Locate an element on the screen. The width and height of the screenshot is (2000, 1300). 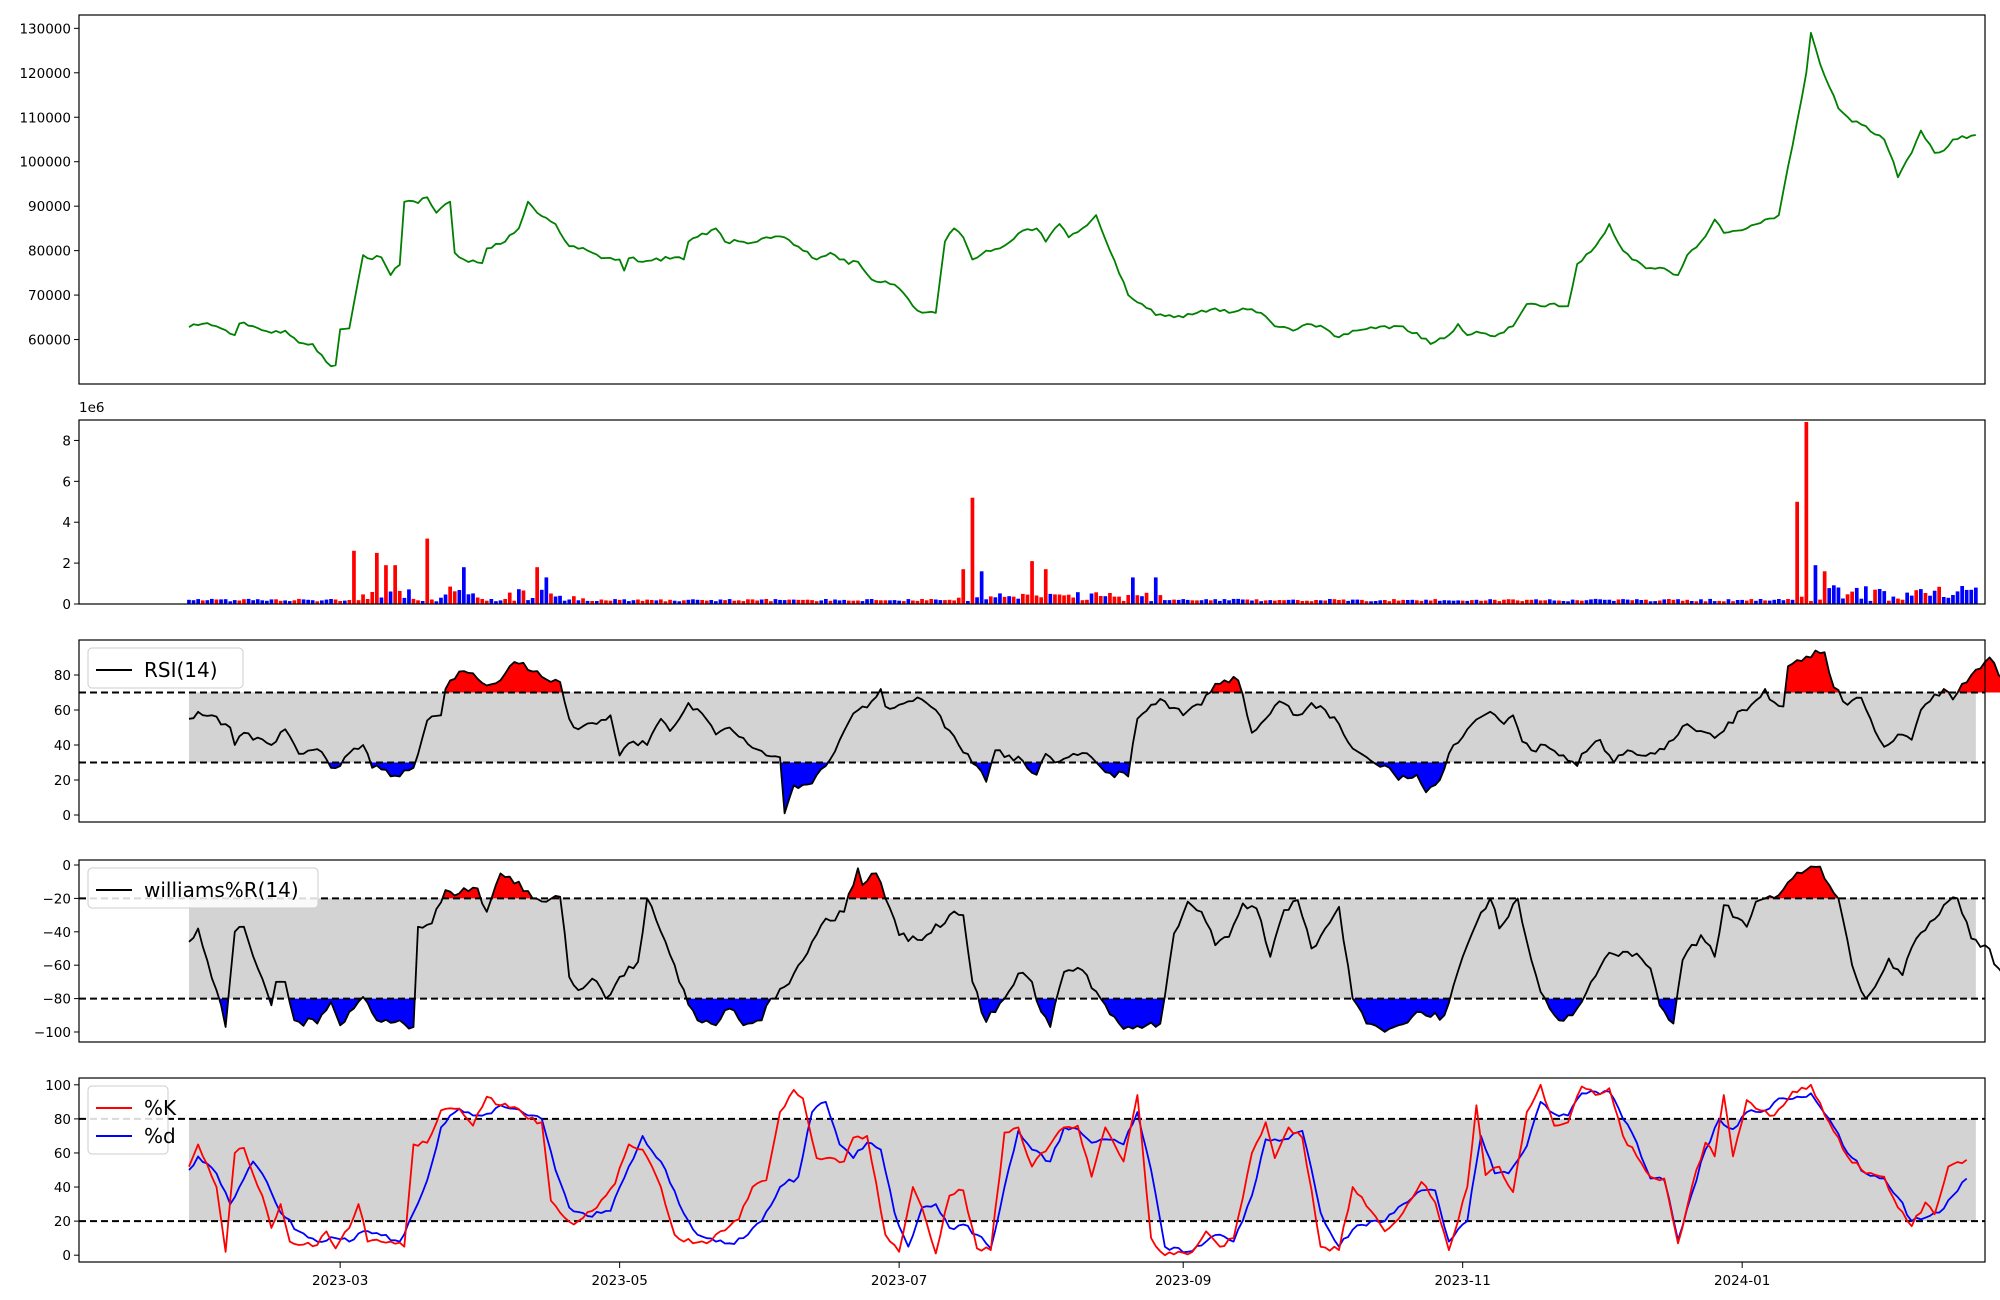
x-tick-label: 2023-11 is located at coordinates (1462, 1281).